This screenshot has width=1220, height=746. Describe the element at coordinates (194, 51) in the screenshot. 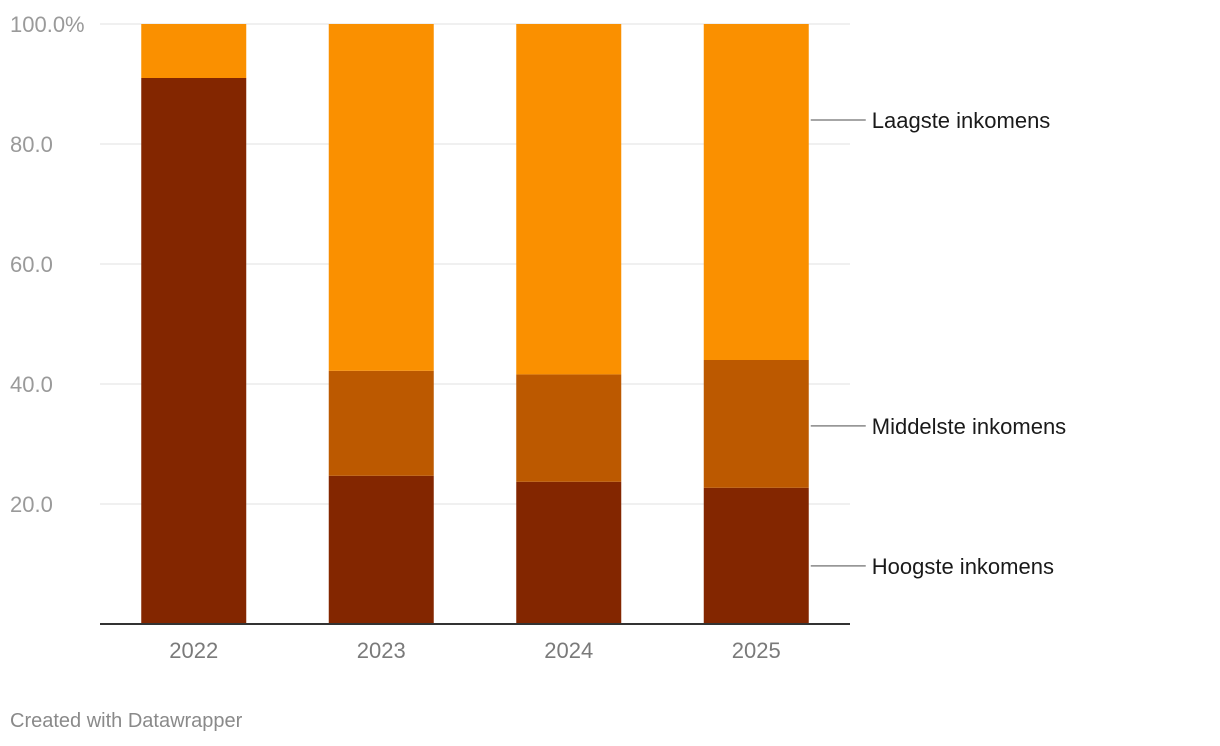

I see `bar-2022-laagste-inkomens` at that location.